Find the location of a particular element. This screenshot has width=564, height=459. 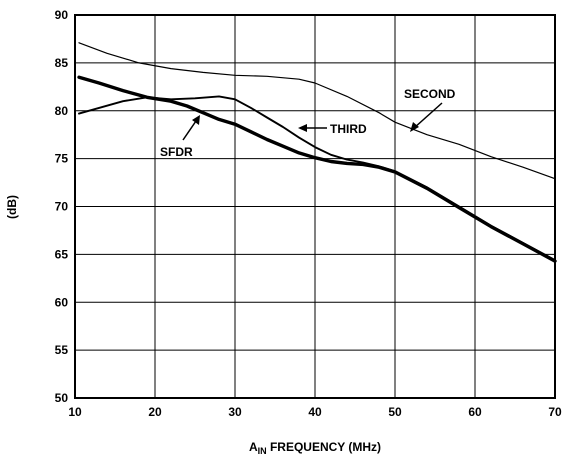

x-tick-labels: 10 20 30 40 50 60 70 is located at coordinates (315, 412).